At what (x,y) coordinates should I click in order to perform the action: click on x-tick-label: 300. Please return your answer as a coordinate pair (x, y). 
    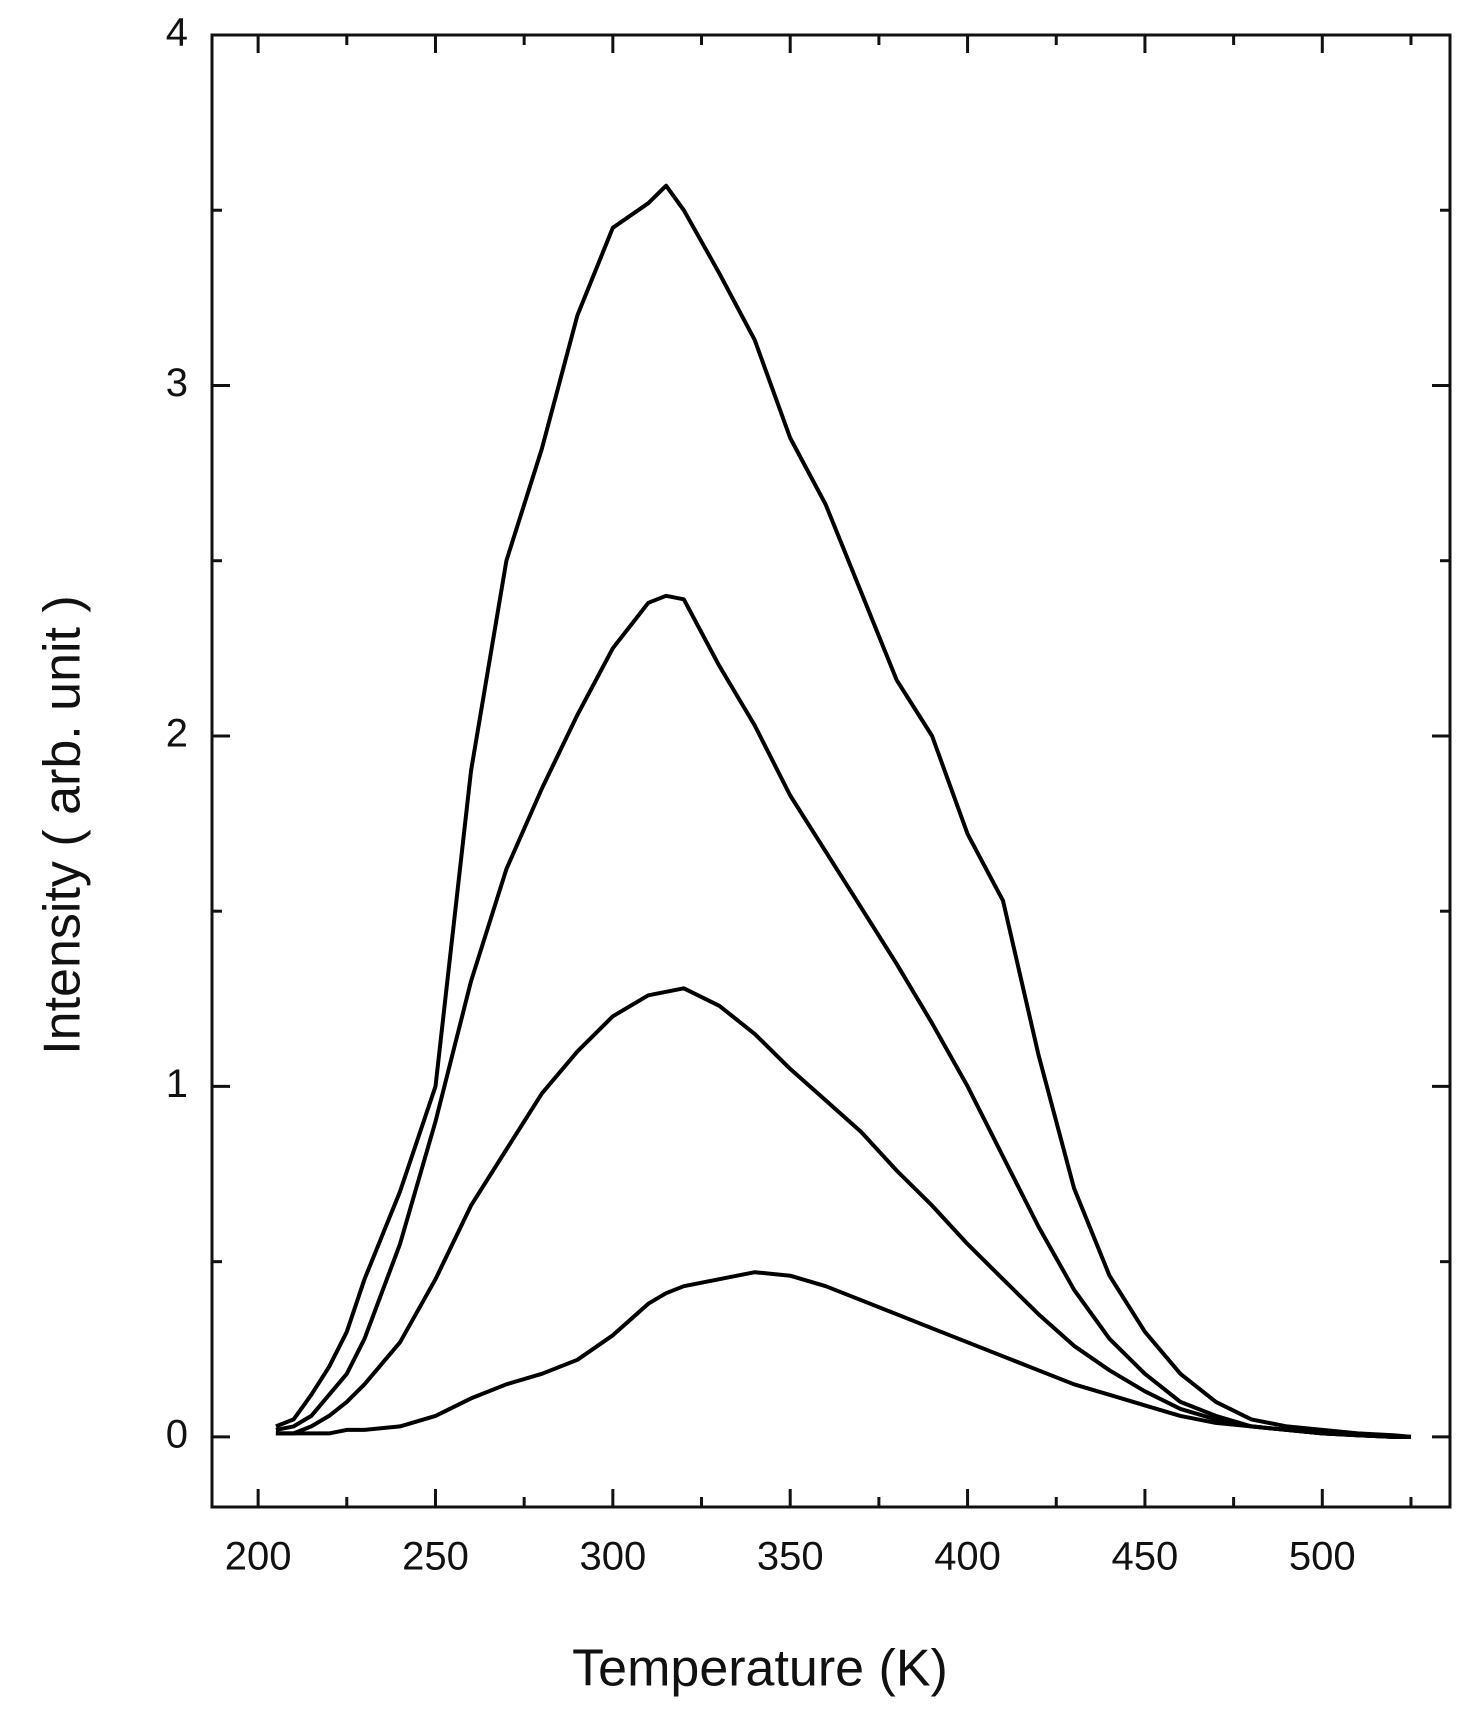
    Looking at the image, I should click on (612, 1557).